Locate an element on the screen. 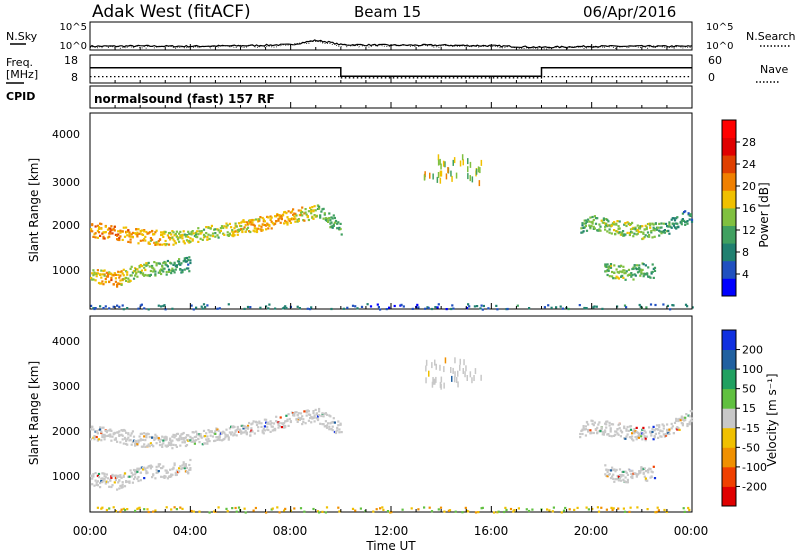 This screenshot has height=558, width=800. velocity-ytick-3000: 3000 is located at coordinates (66, 386).